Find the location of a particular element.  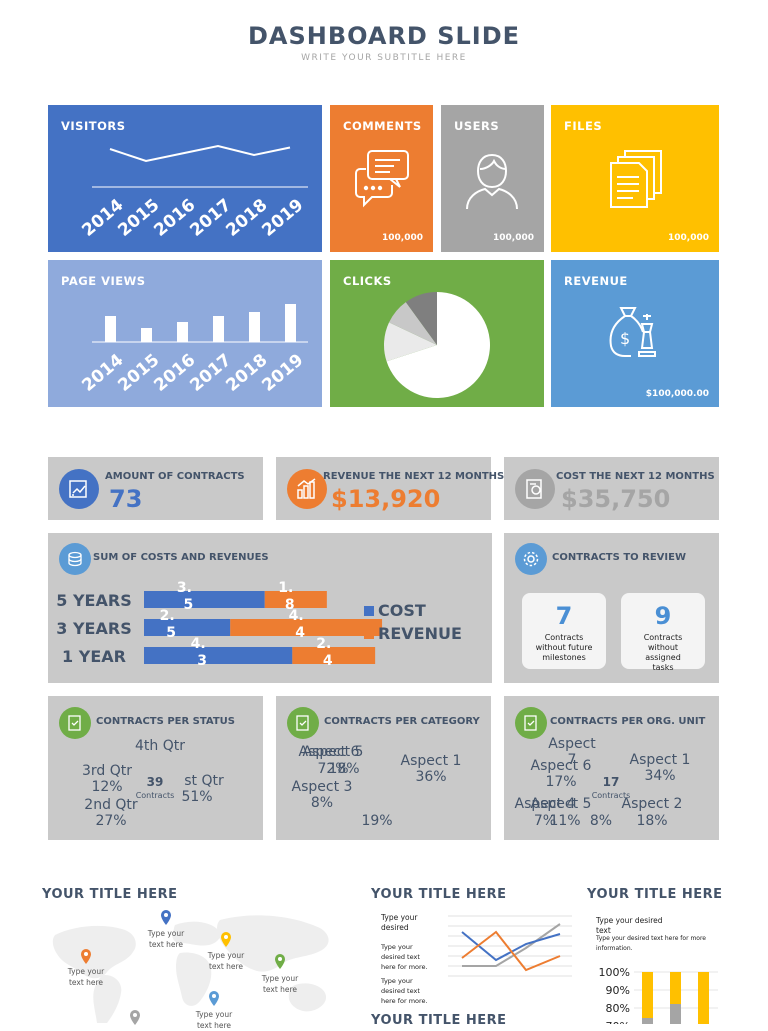

bar-data-label: 8 is located at coordinates (290, 605).